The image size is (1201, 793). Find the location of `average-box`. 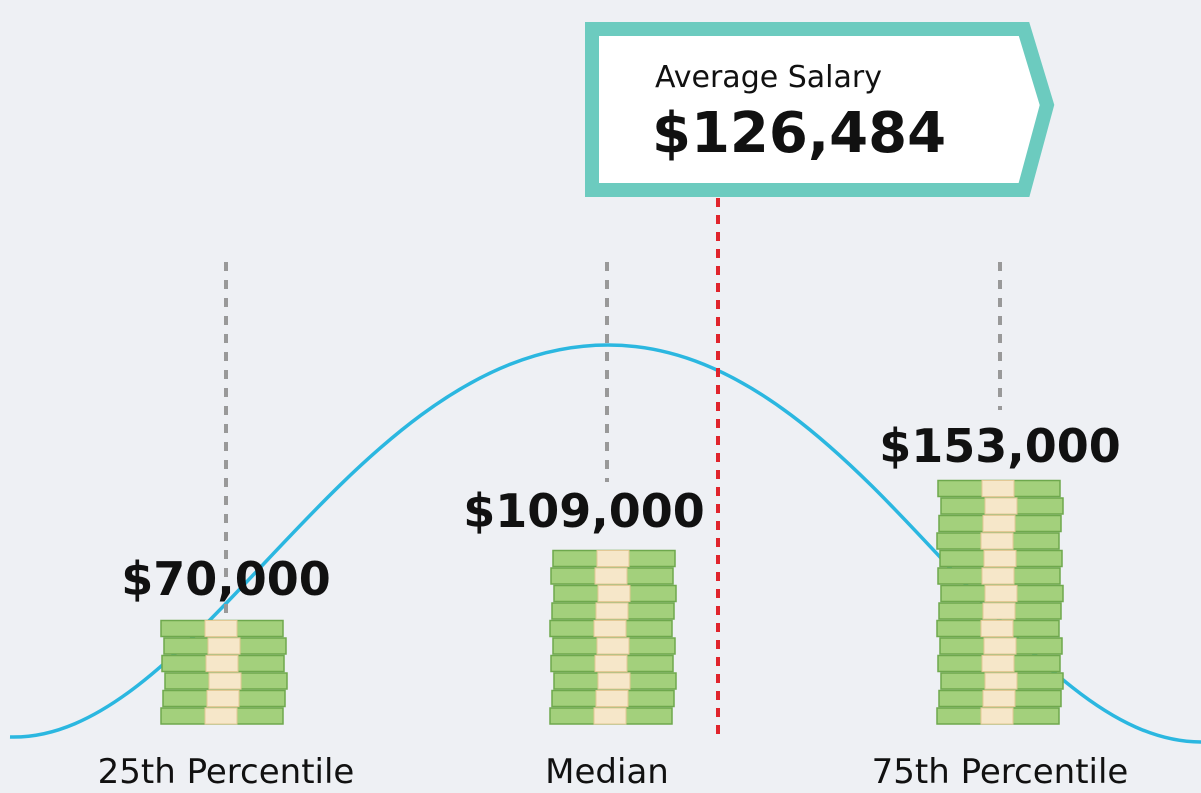

average-box is located at coordinates (820, 109).